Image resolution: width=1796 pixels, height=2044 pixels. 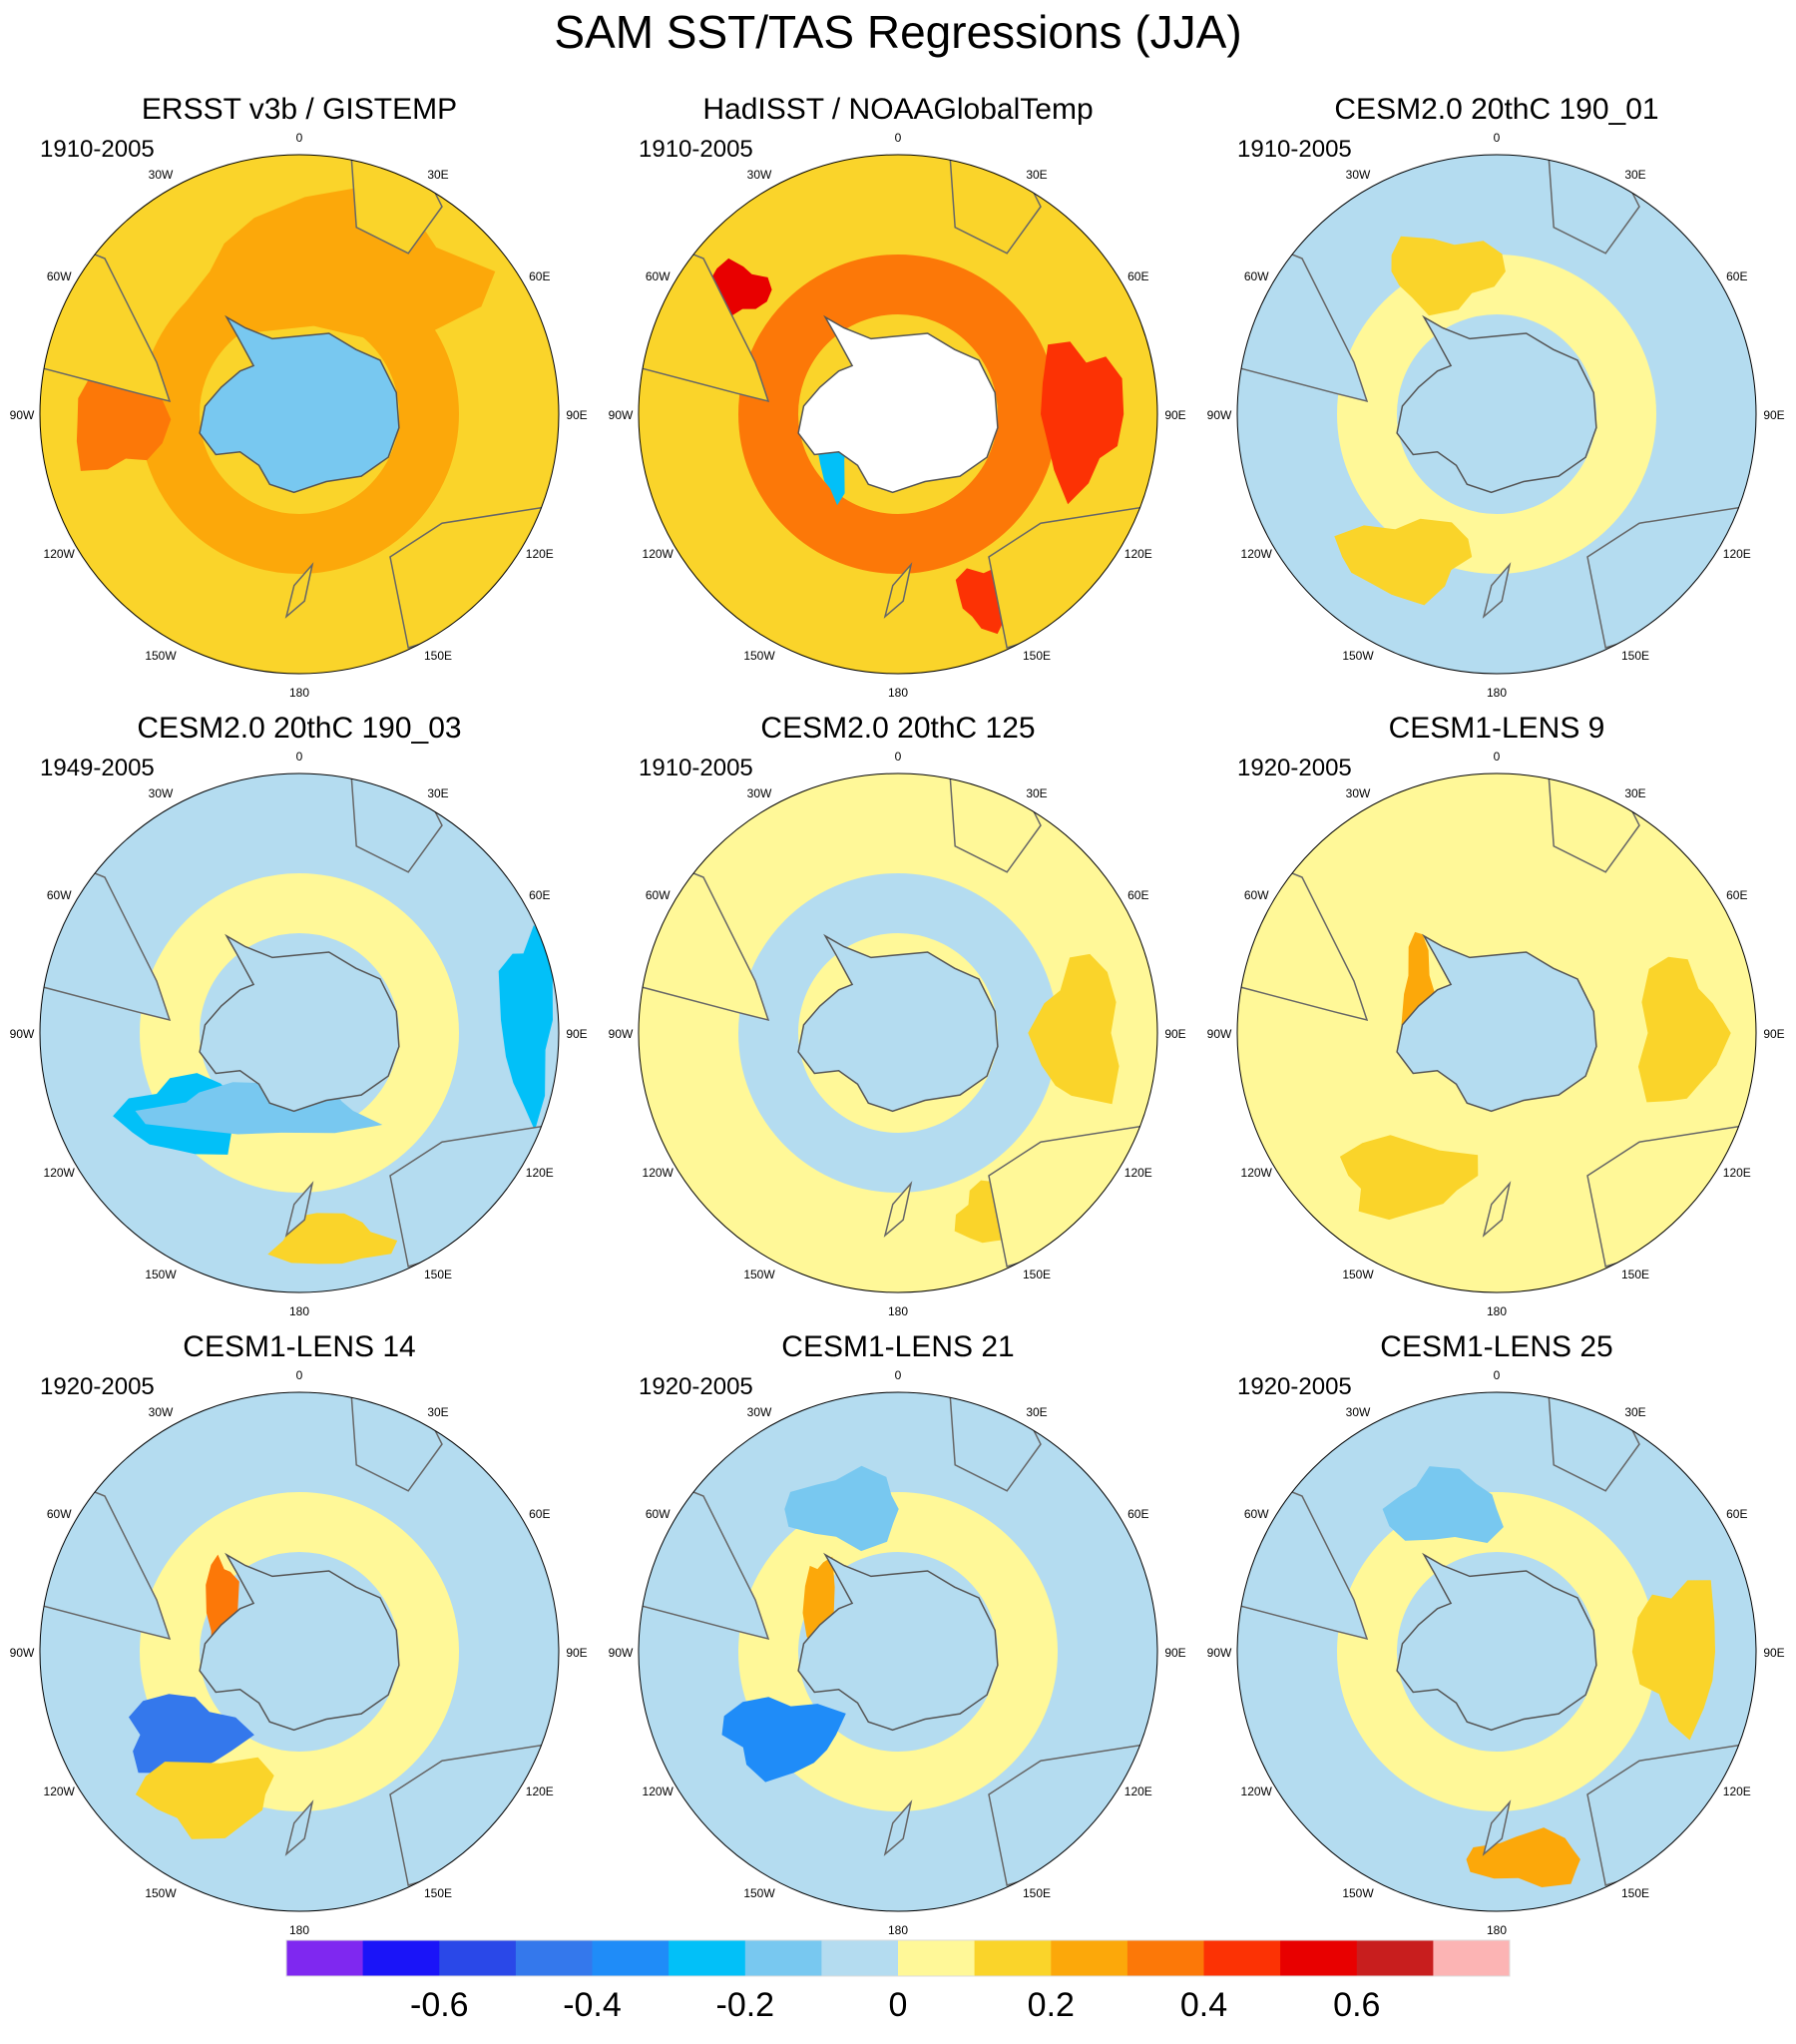 I want to click on panel-title: CESM2.0 20thC 190_03, so click(x=299, y=728).